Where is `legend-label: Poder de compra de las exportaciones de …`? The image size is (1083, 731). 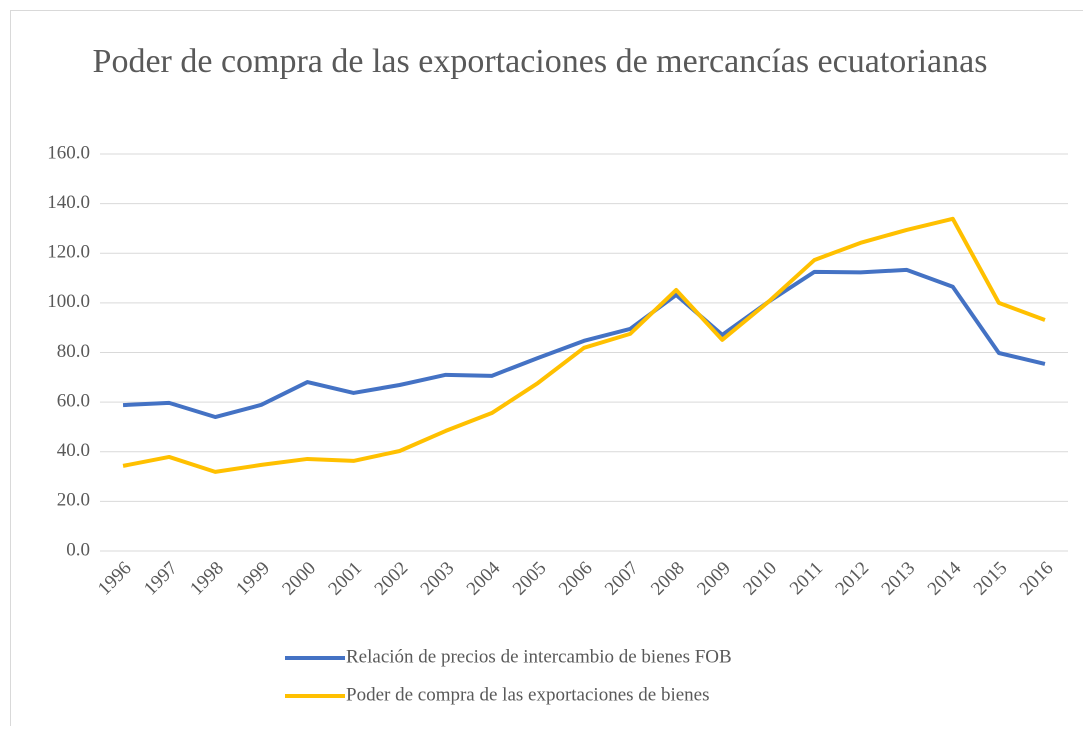 legend-label: Poder de compra de las exportaciones de … is located at coordinates (528, 694).